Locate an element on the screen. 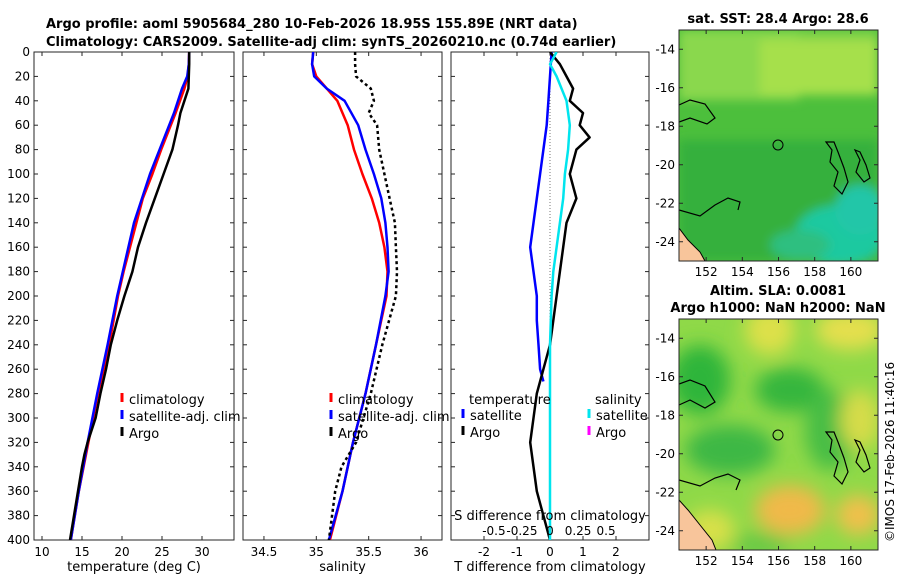 Image resolution: width=900 pixels, height=580 pixels. depth-tick-label: 220 is located at coordinates (18, 320).